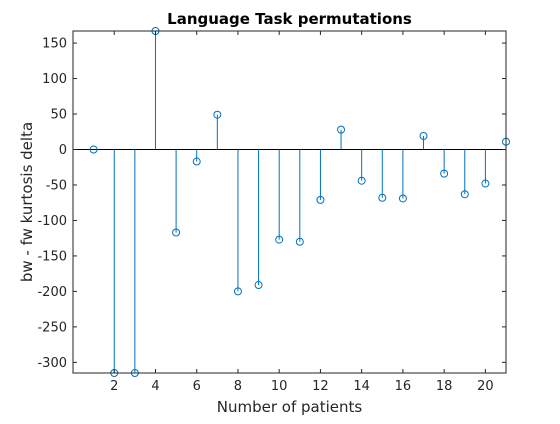 This screenshot has width=560, height=424. What do you see at coordinates (361, 386) in the screenshot?
I see `x-tick-label: 14` at bounding box center [361, 386].